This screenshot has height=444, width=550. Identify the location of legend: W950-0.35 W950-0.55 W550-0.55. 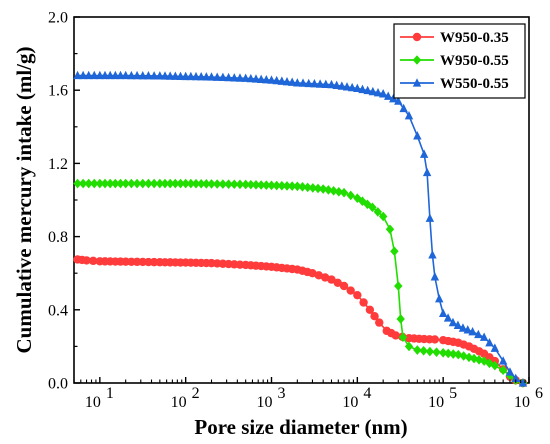
(459, 61).